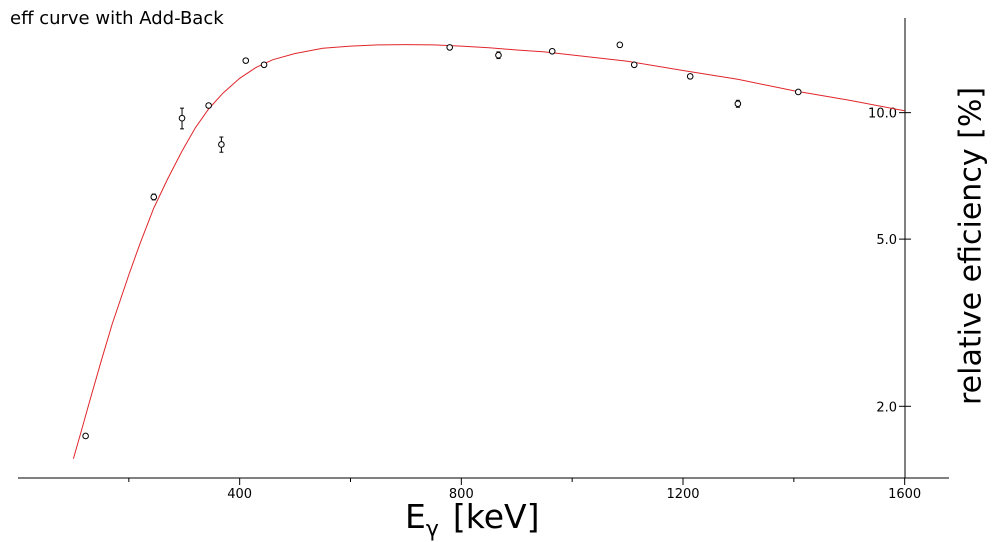 Image resolution: width=995 pixels, height=542 pixels. Describe the element at coordinates (904, 494) in the screenshot. I see `x-tick-label: 1600` at that location.